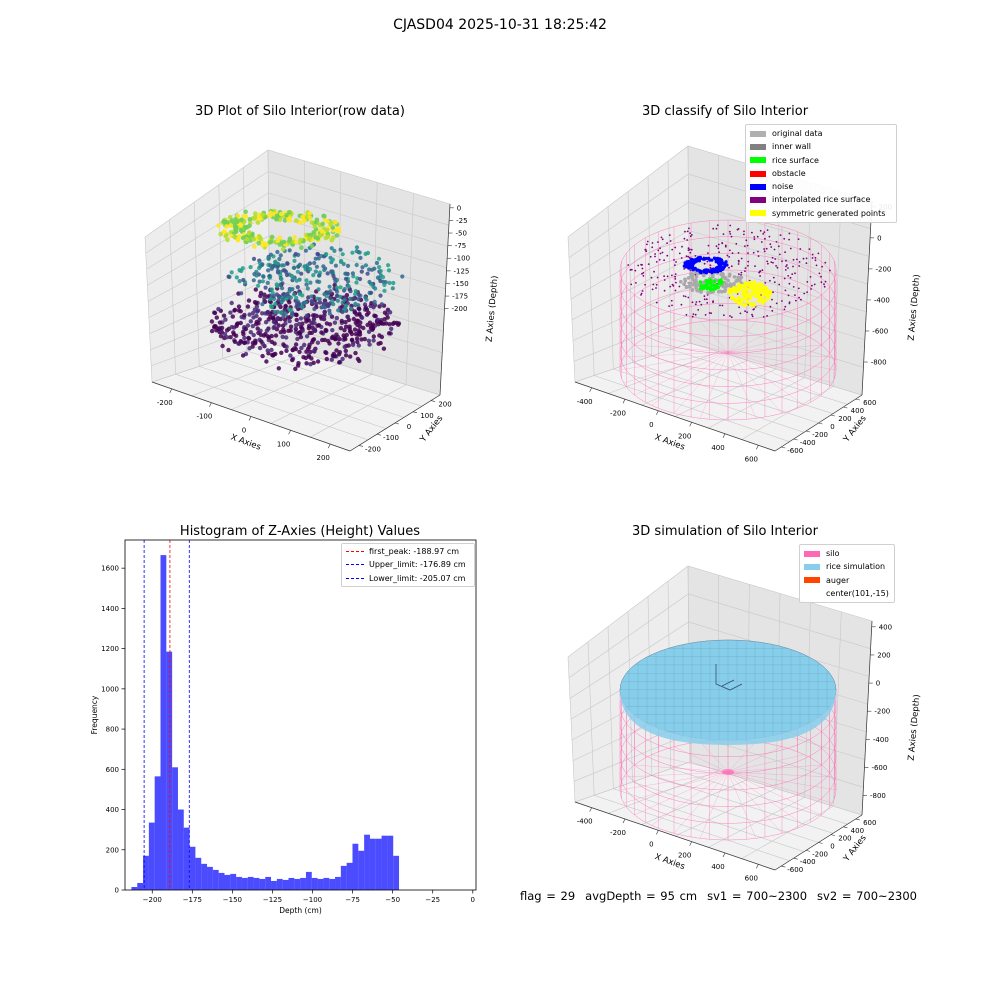  Describe the element at coordinates (94, 714) in the screenshot. I see `y-axis-label: Frequency` at that location.